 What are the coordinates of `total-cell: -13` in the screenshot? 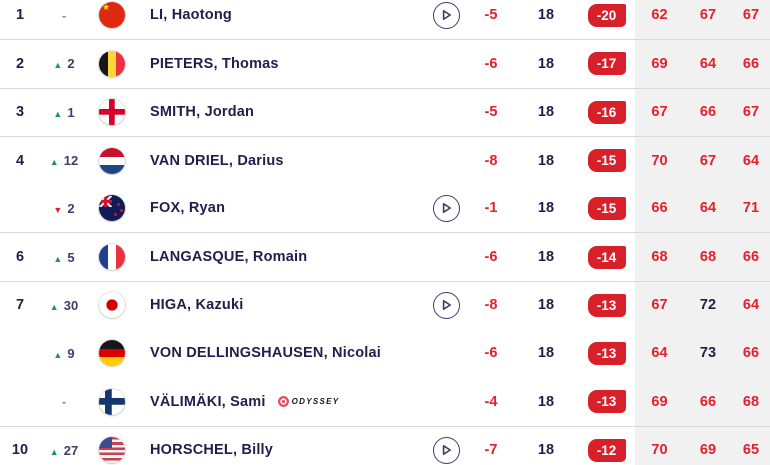 It's located at (606, 305).